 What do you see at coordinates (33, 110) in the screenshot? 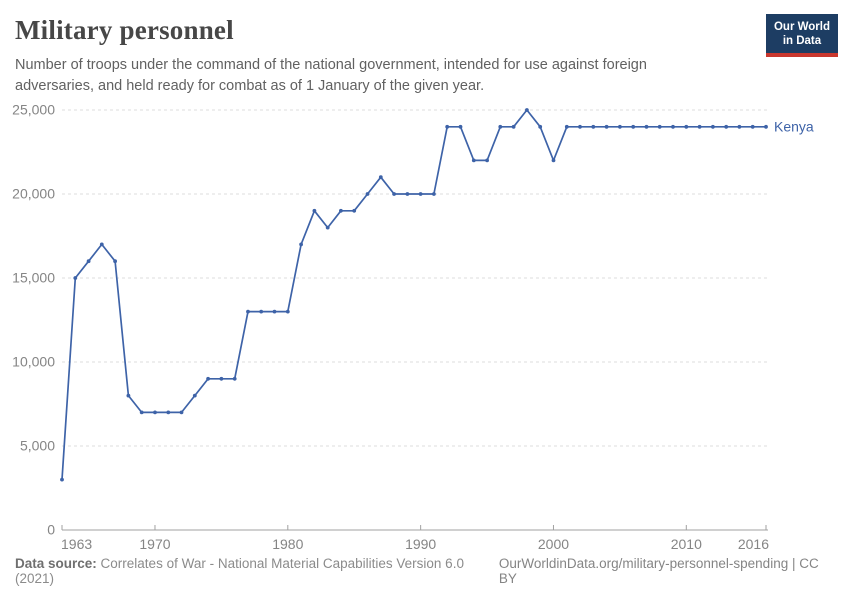
I see `y-axis-label: 25,000` at bounding box center [33, 110].